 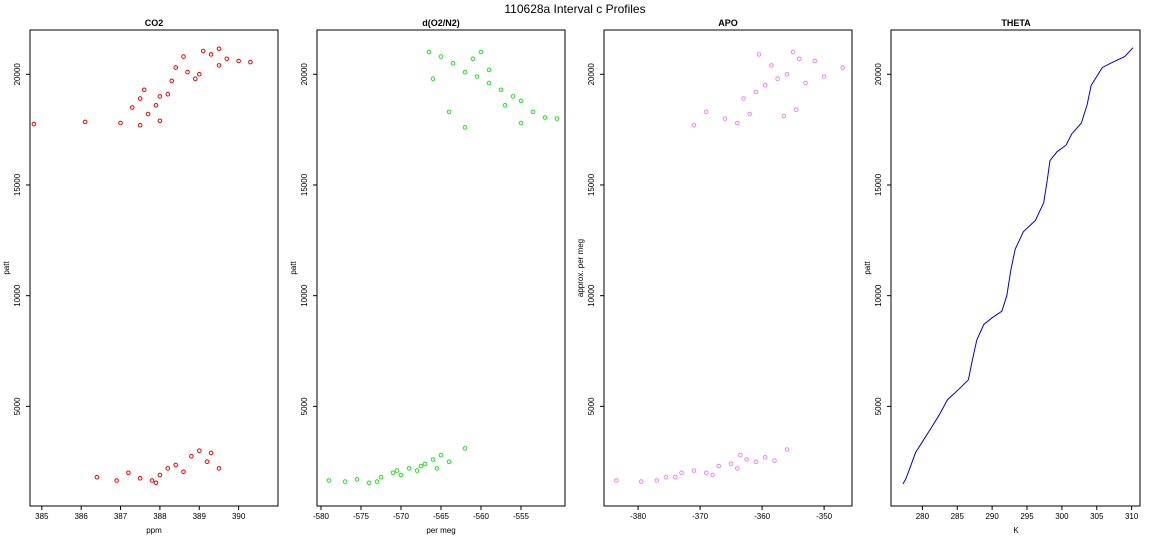 I want to click on co2-x-tick-label-4: 389, so click(x=200, y=516).